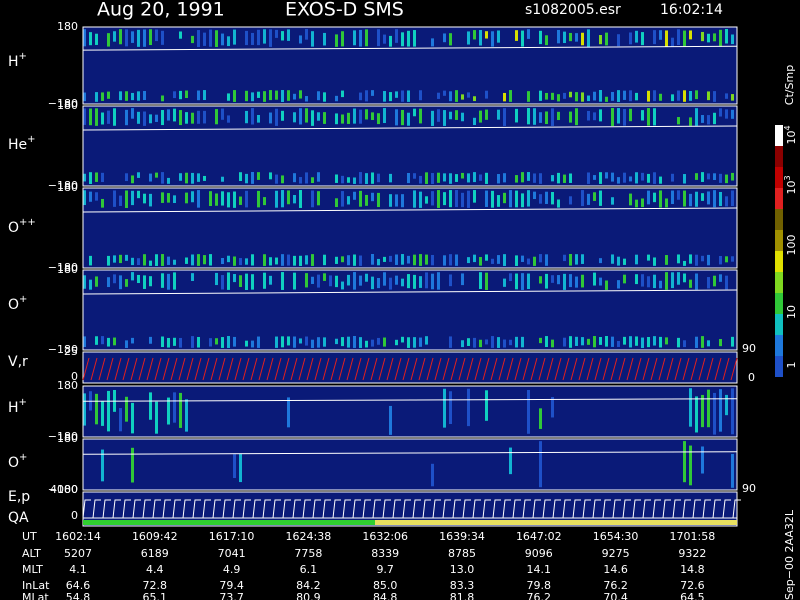  I want to click on panel-label: V,r, so click(18, 362).